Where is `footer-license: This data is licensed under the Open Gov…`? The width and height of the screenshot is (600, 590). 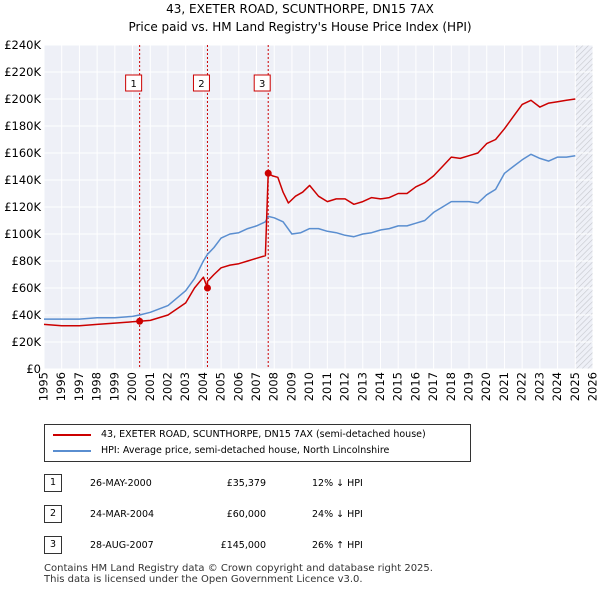
footer-license: This data is licensed under the Open Gov… is located at coordinates (203, 579).